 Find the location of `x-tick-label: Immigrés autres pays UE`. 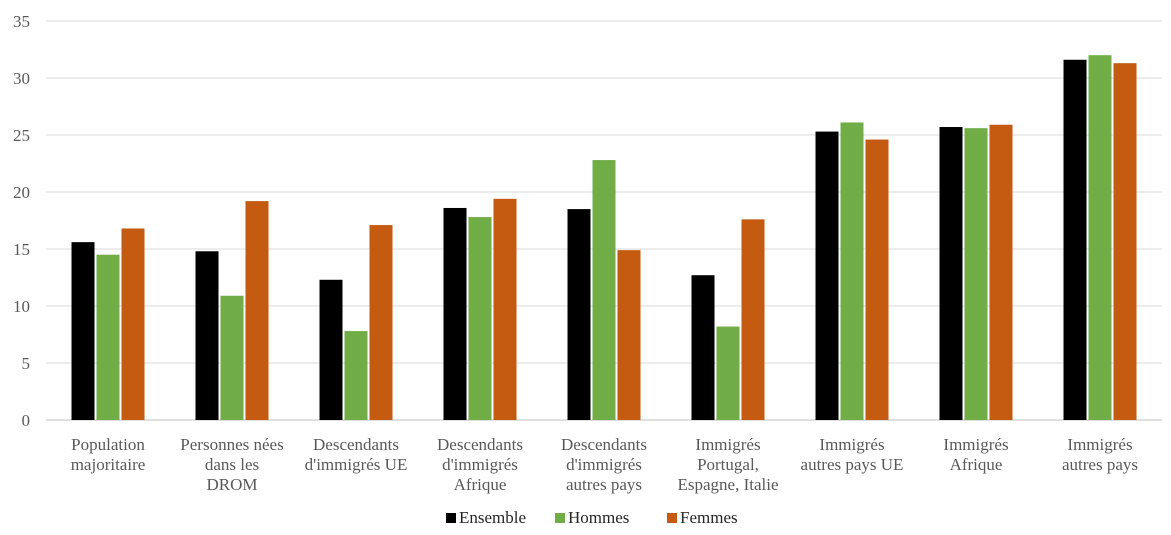

x-tick-label: Immigrés autres pays UE is located at coordinates (852, 454).